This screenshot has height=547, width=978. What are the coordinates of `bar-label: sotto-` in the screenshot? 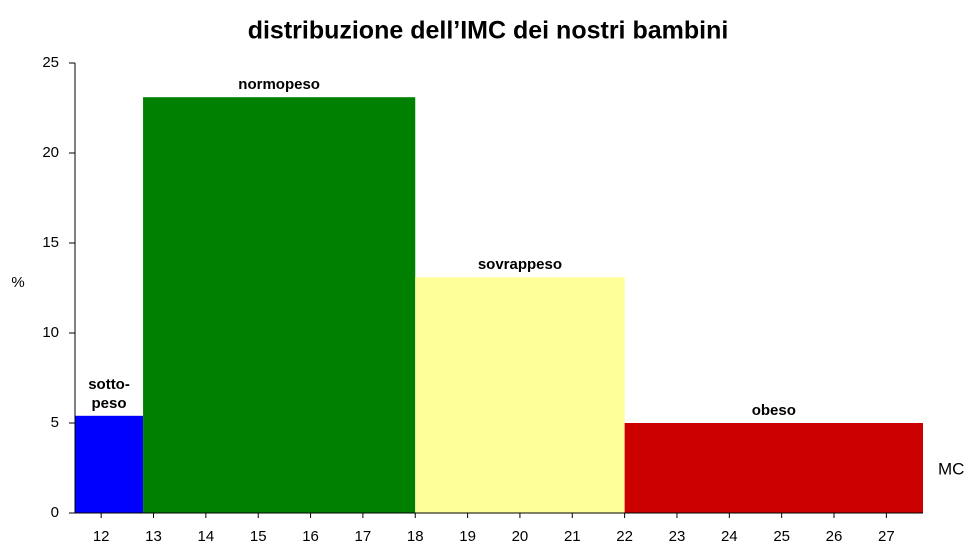 It's located at (109, 384).